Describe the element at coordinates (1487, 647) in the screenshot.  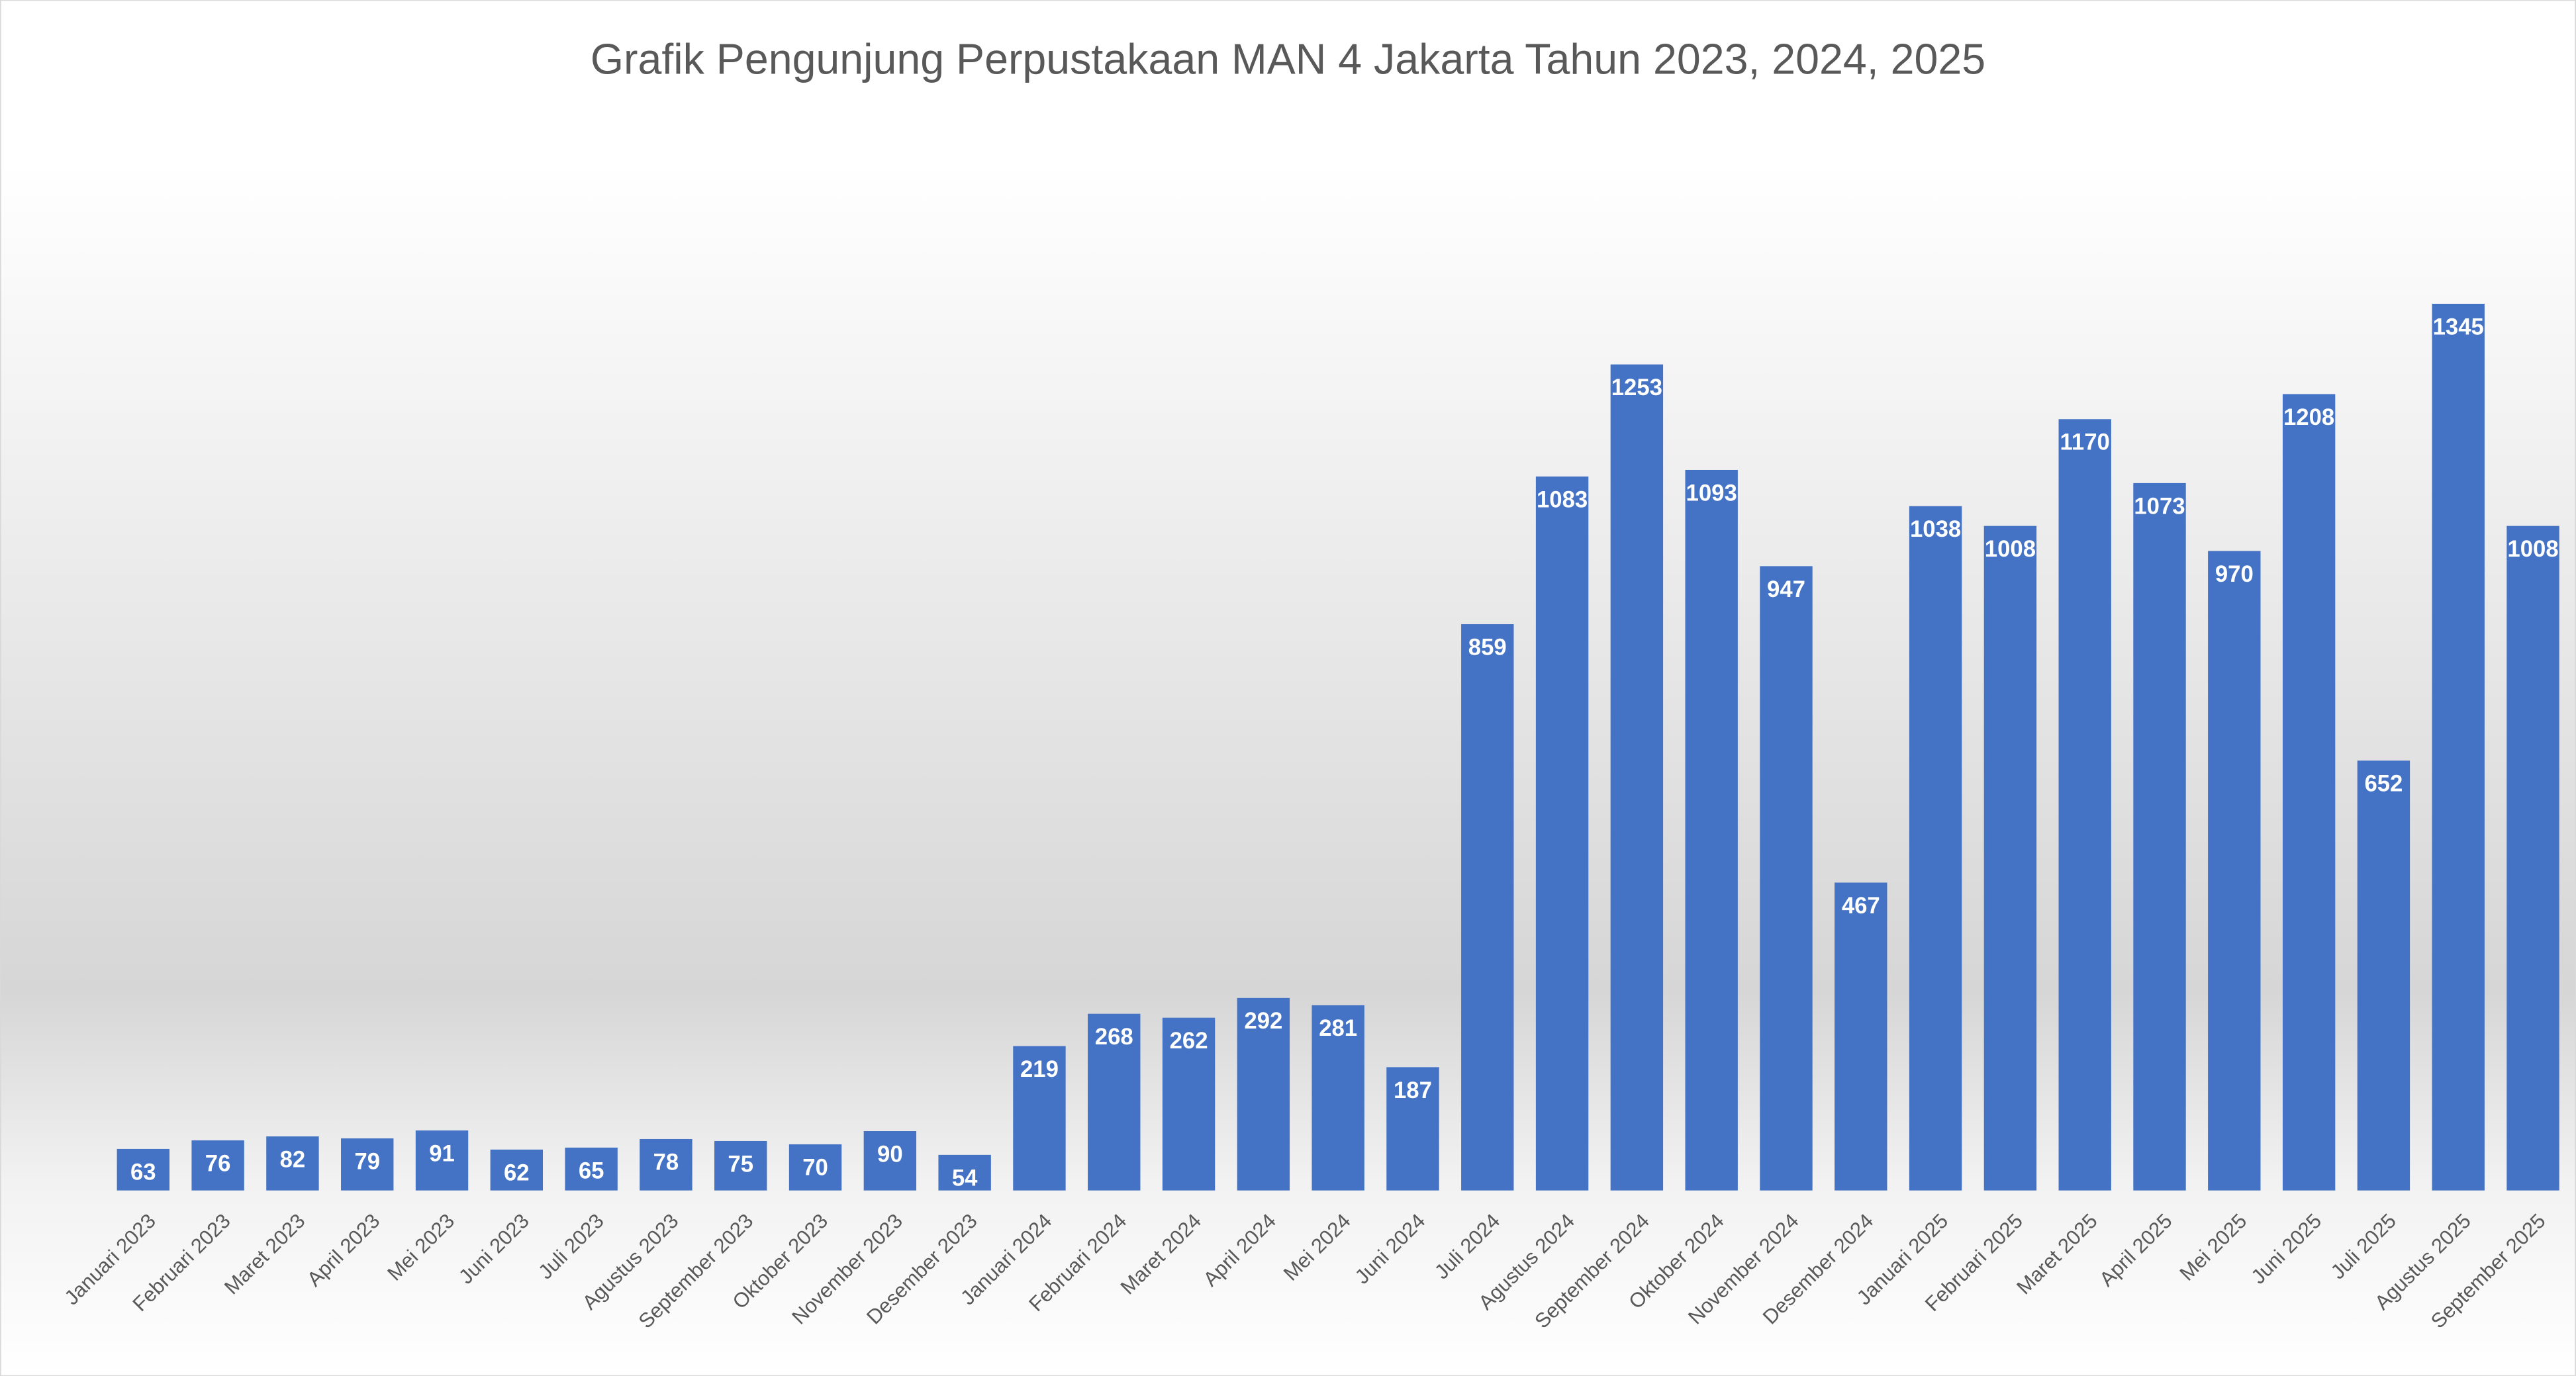
I see `data-label: 859` at that location.